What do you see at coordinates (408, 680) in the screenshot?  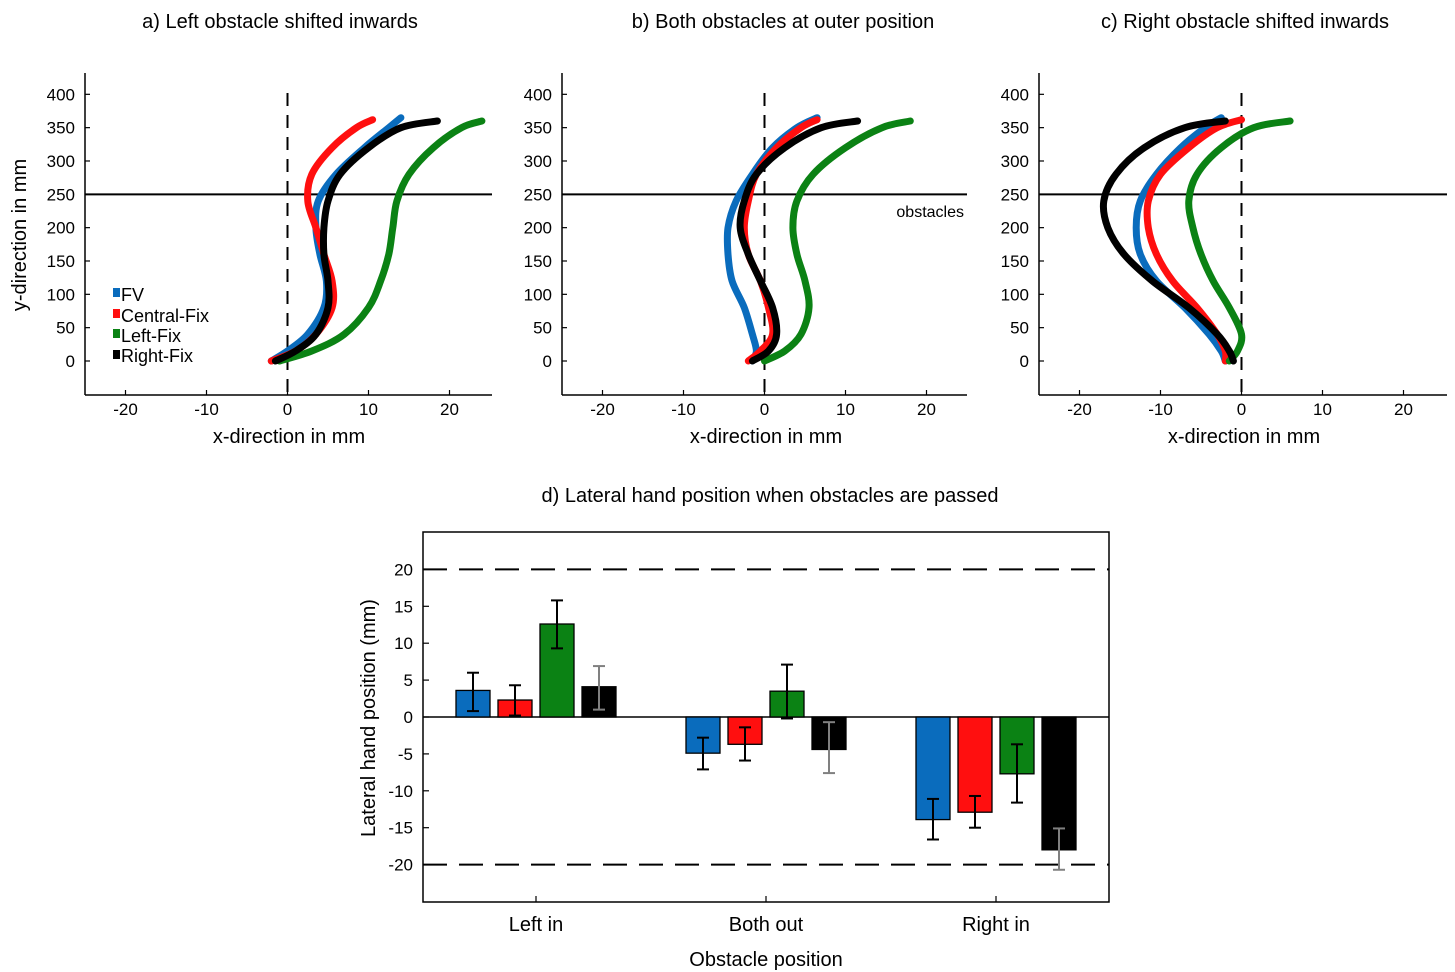 I see `panel-d-y-tick-label: 5` at bounding box center [408, 680].